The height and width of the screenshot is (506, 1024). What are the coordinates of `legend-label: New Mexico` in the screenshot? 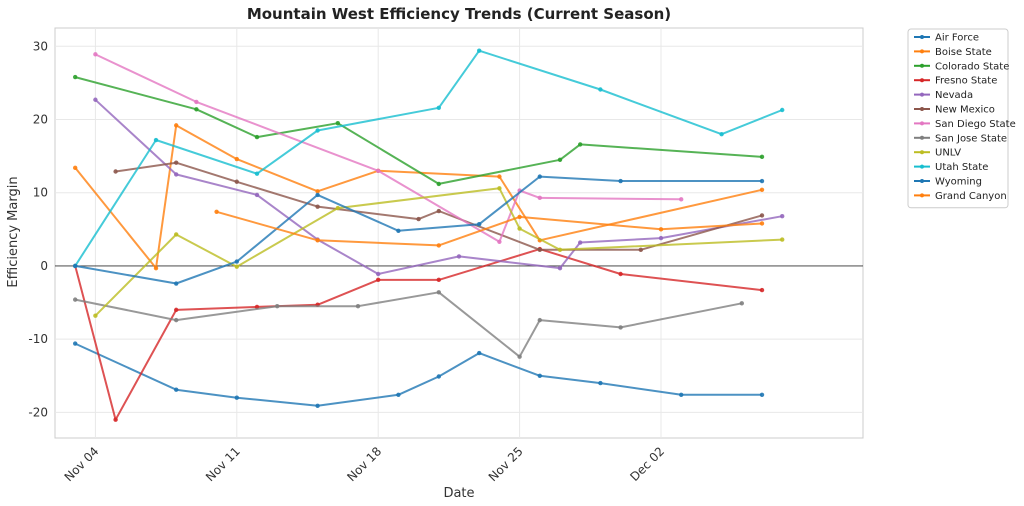 It's located at (965, 110).